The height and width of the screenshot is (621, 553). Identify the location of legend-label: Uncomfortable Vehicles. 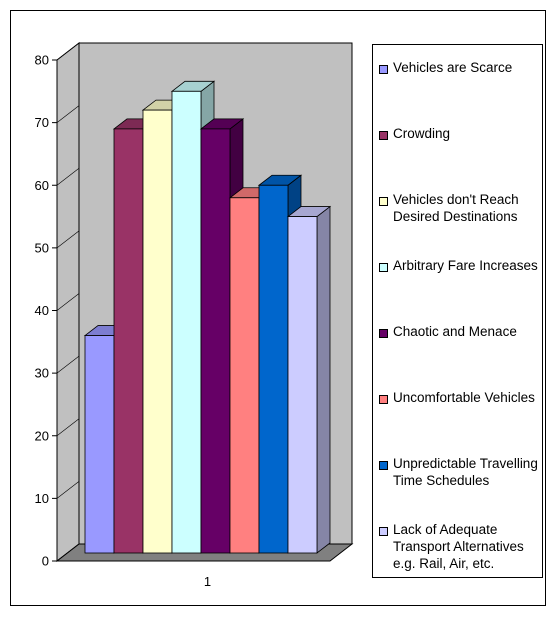
(464, 397).